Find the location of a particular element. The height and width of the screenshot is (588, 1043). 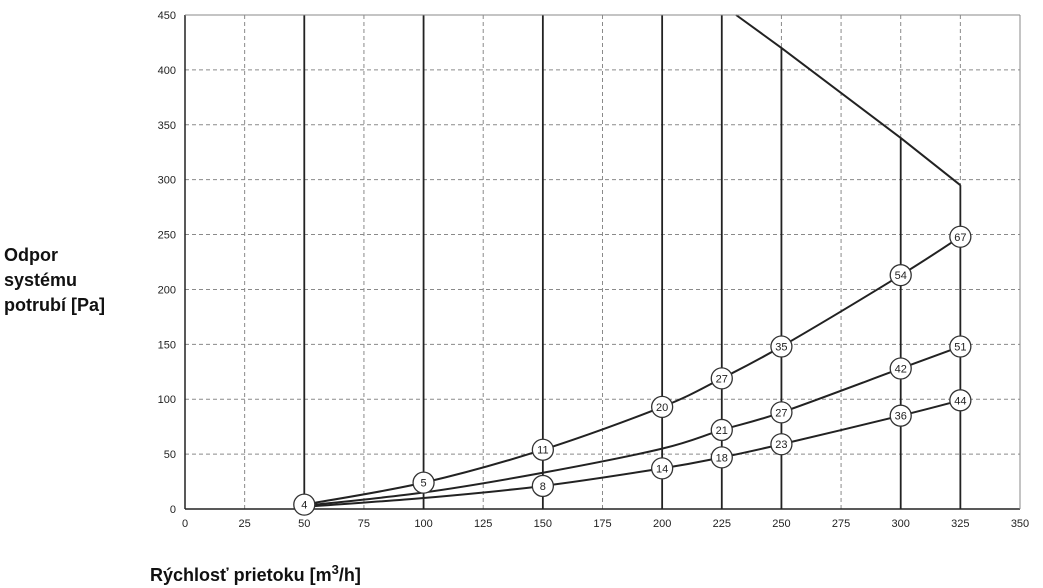

data-label: 36 is located at coordinates (901, 417).